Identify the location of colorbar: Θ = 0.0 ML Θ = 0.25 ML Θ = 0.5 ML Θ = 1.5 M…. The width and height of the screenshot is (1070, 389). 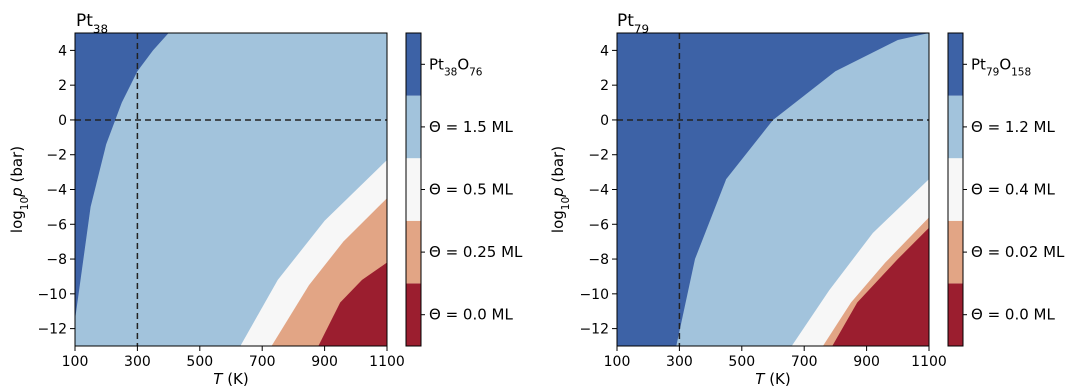
(464, 189).